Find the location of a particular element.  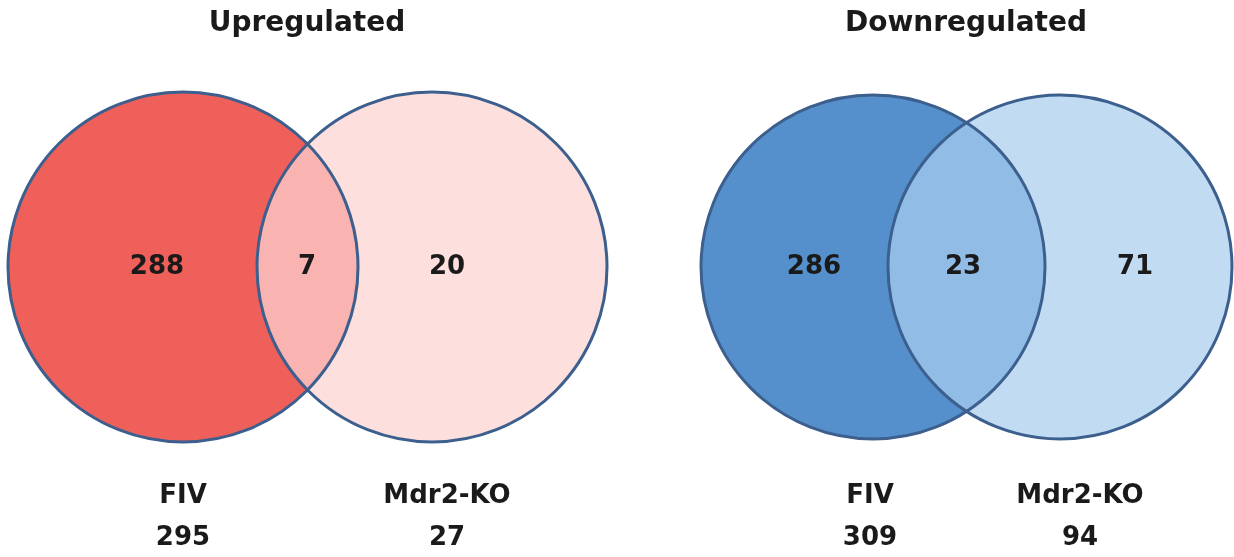

data-label: 309 is located at coordinates (870, 535).